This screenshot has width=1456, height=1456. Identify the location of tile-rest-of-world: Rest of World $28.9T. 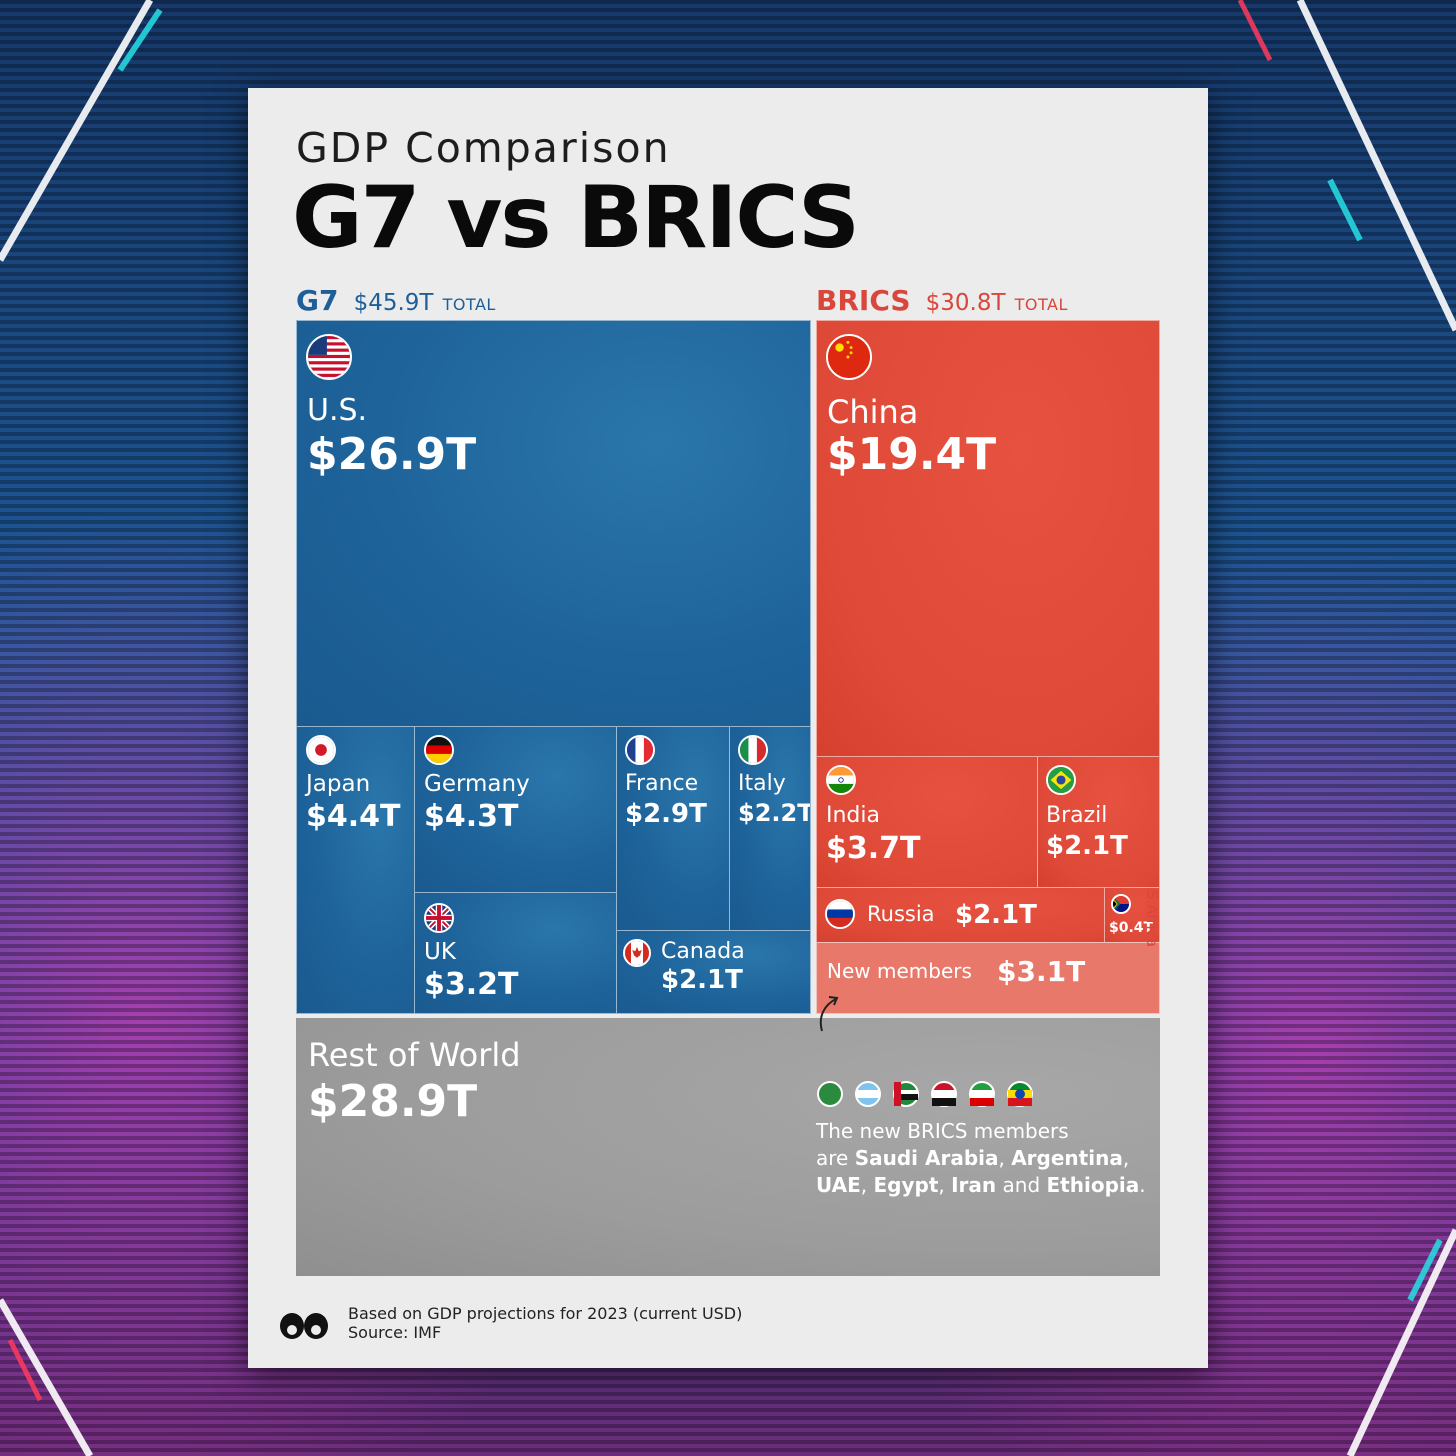
(728, 1147).